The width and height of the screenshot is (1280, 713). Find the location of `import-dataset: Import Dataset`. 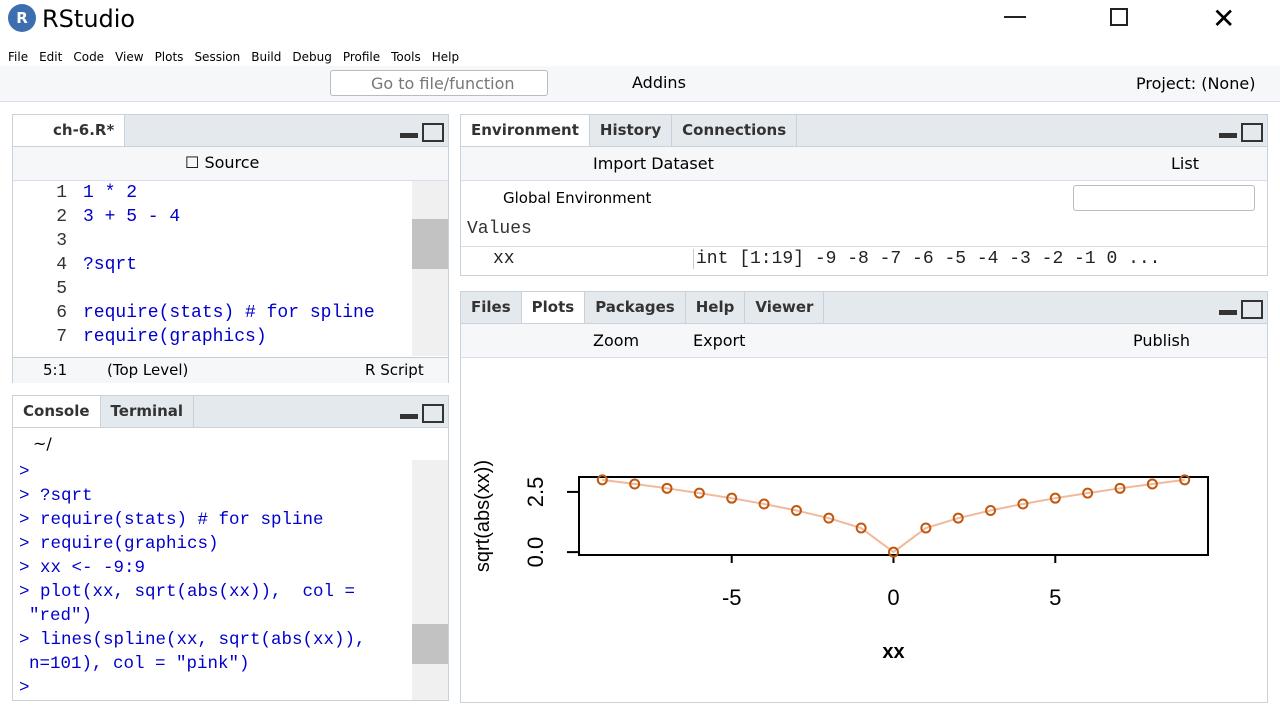

import-dataset: Import Dataset is located at coordinates (653, 163).